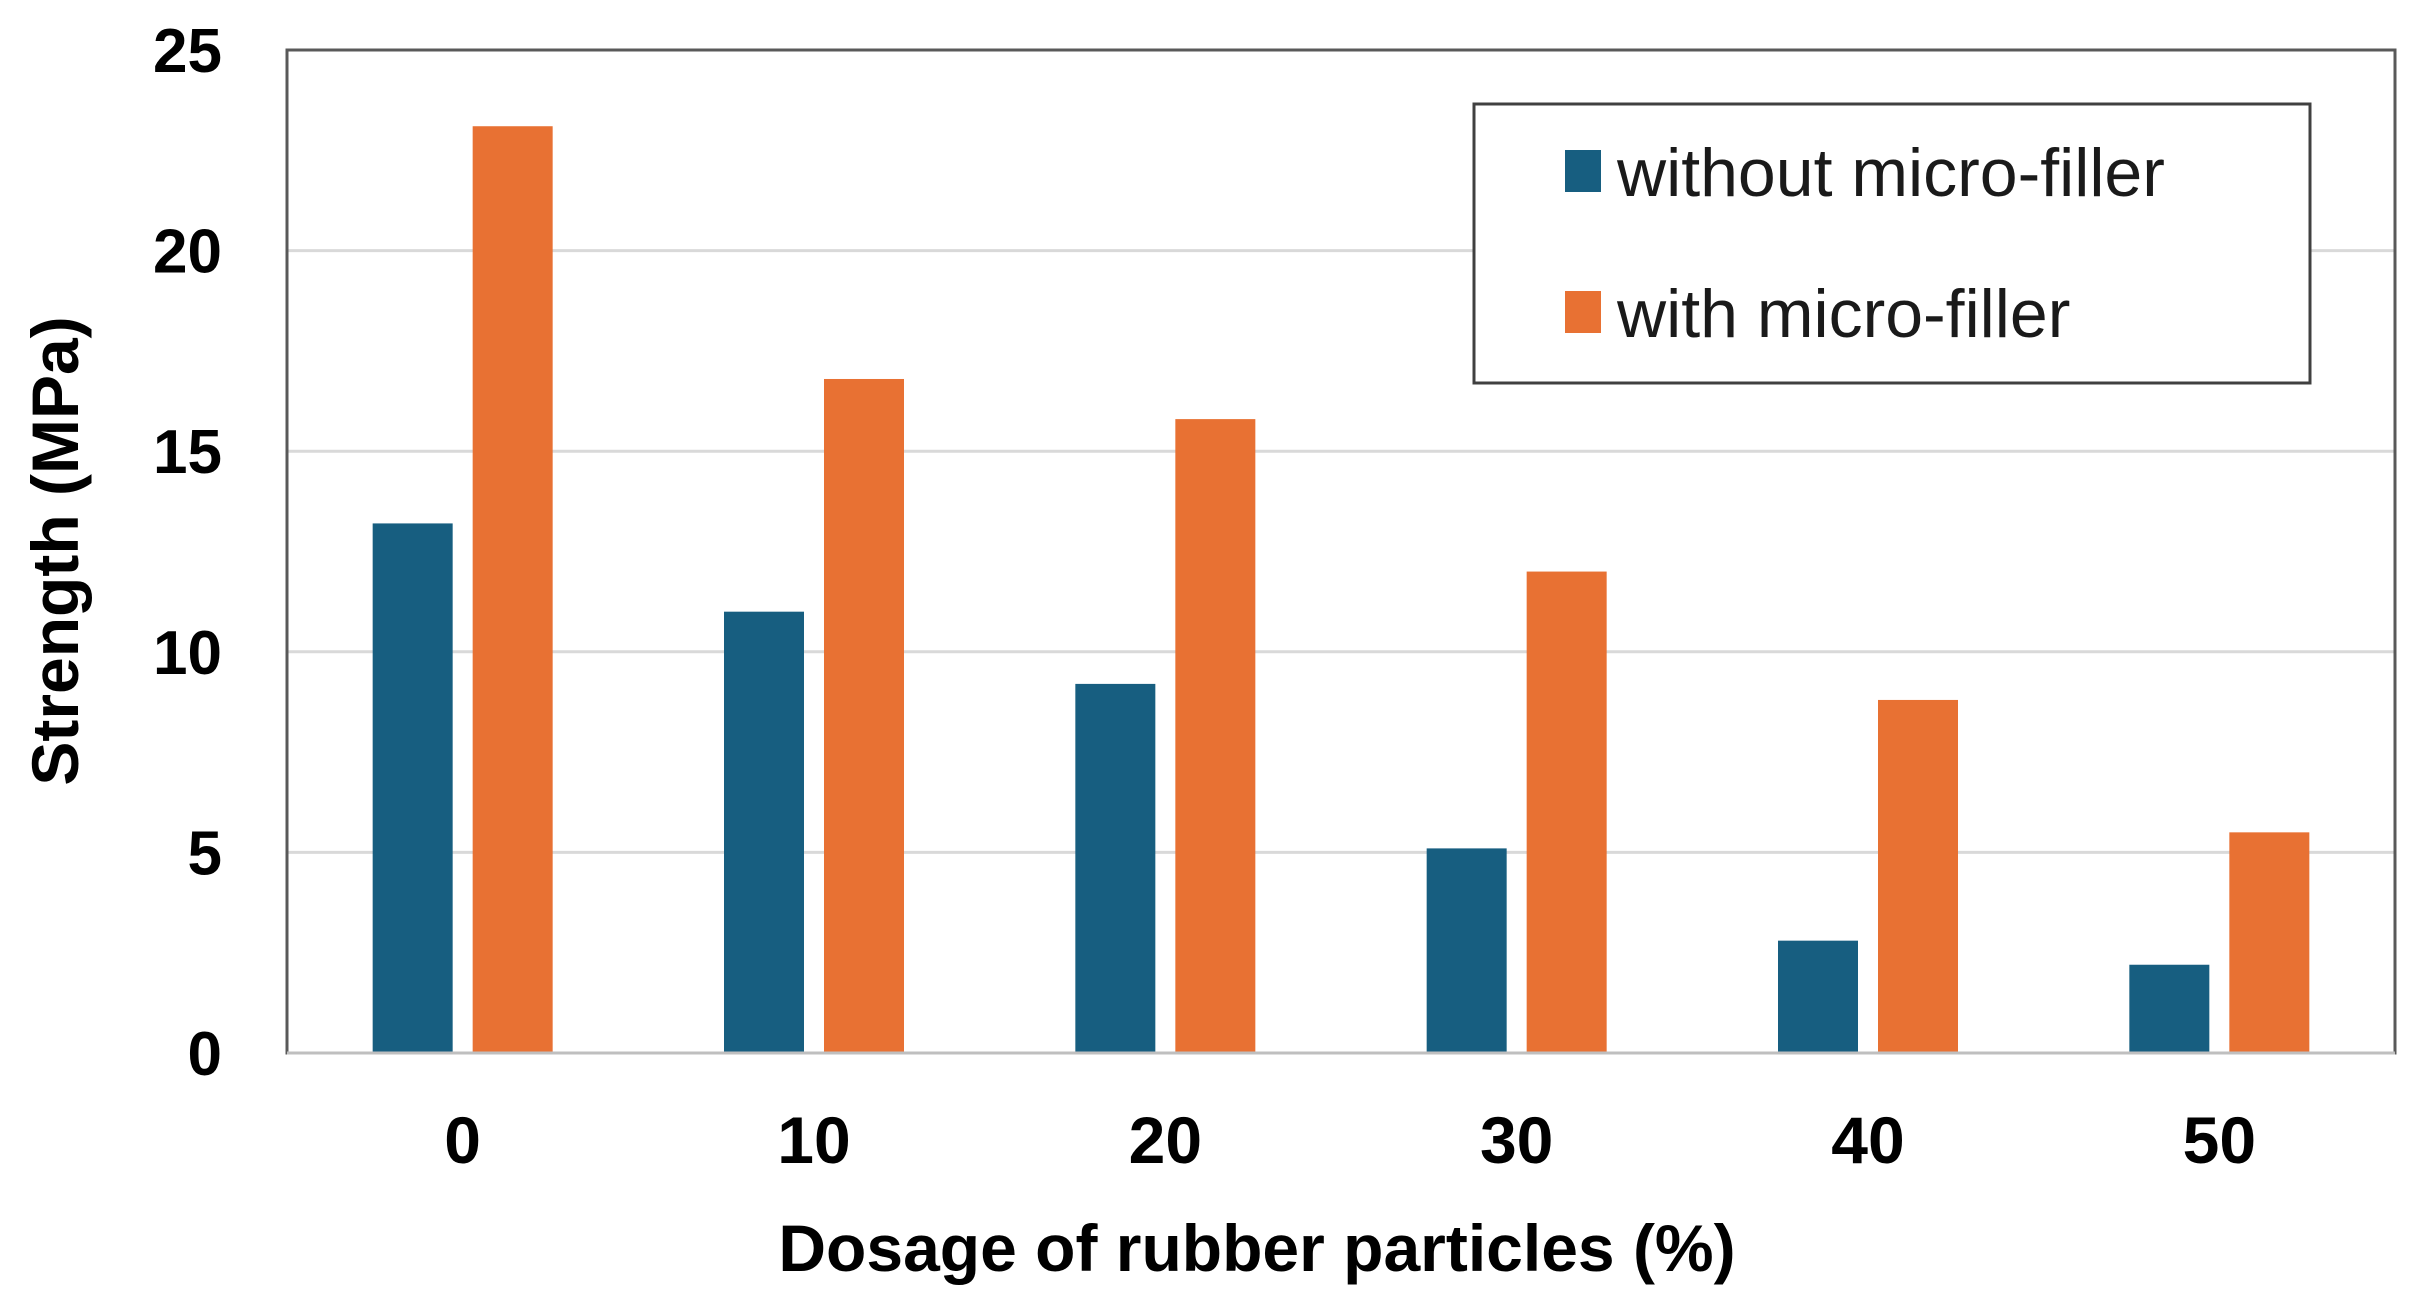 This screenshot has height=1302, width=2413. What do you see at coordinates (205, 853) in the screenshot?
I see `y-tick-label: 5` at bounding box center [205, 853].